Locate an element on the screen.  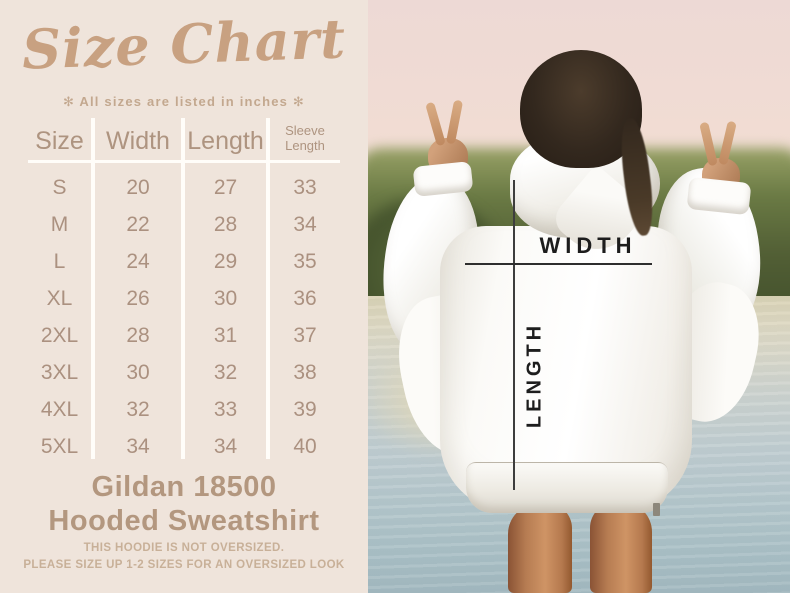
table-cell: XL is located at coordinates (61, 292).